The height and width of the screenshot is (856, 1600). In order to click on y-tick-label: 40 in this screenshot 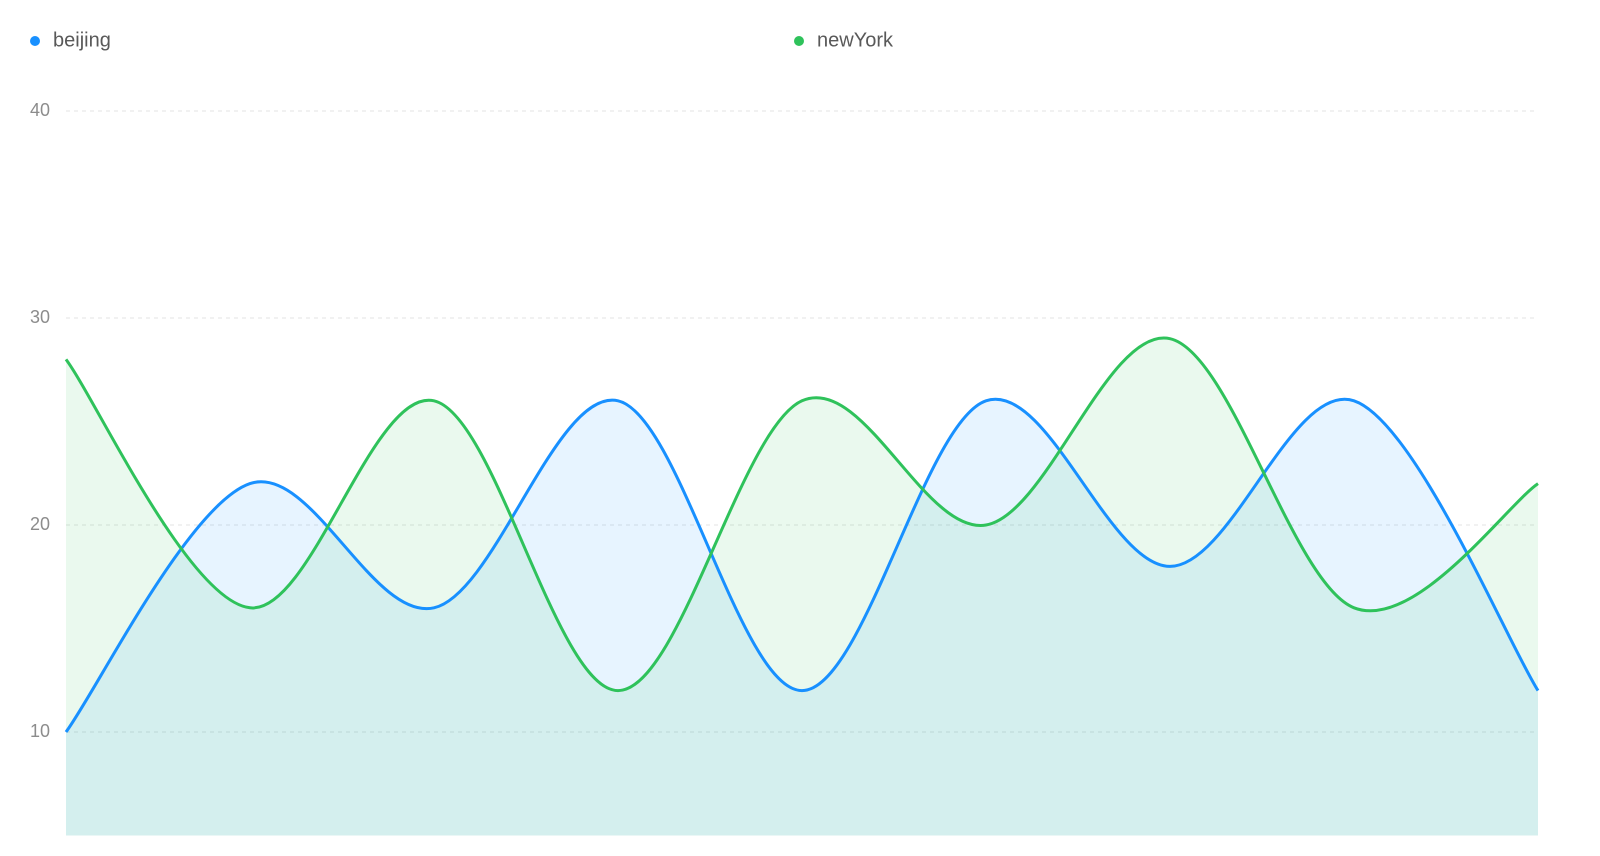, I will do `click(40, 110)`.